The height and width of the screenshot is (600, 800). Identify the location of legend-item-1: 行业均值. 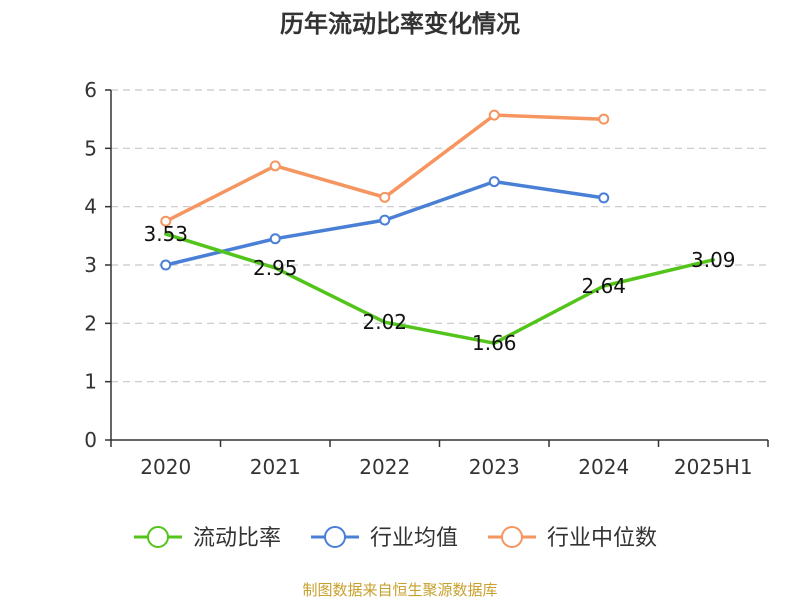
(384, 538).